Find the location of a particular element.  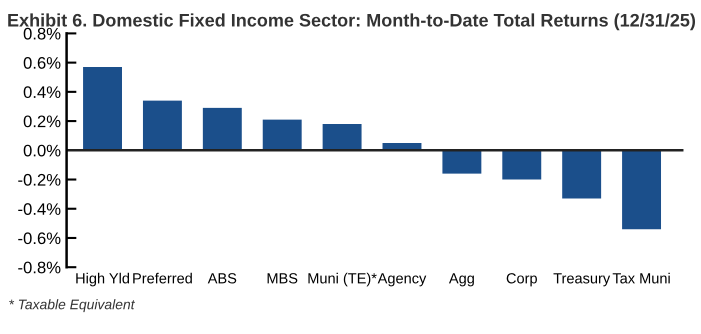

x-tick-label: MBS is located at coordinates (283, 278).